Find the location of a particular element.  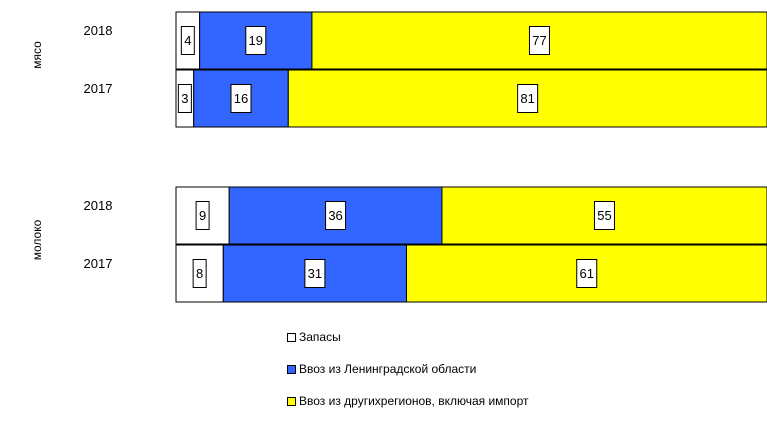

value-box-myaso-2018-other-regions is located at coordinates (539, 40).